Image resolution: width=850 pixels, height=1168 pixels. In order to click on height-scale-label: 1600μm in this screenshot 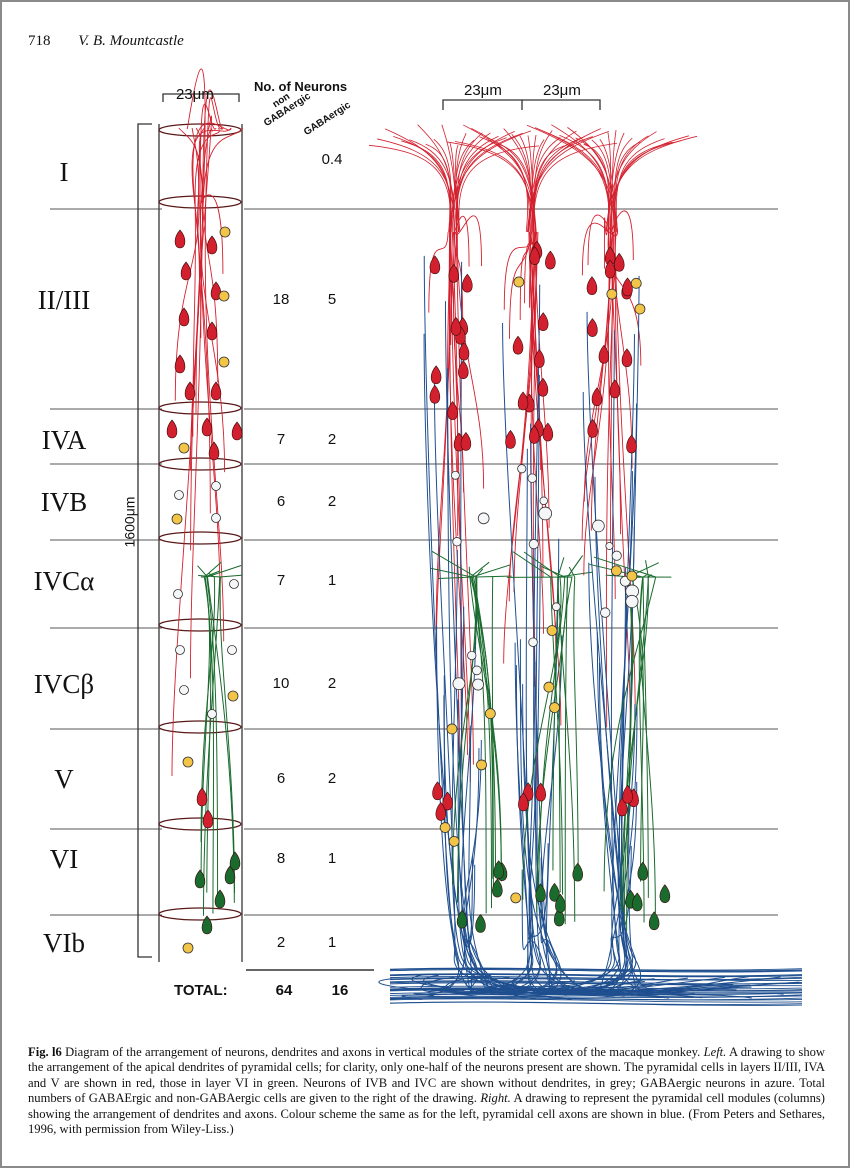, I will do `click(129, 522)`.